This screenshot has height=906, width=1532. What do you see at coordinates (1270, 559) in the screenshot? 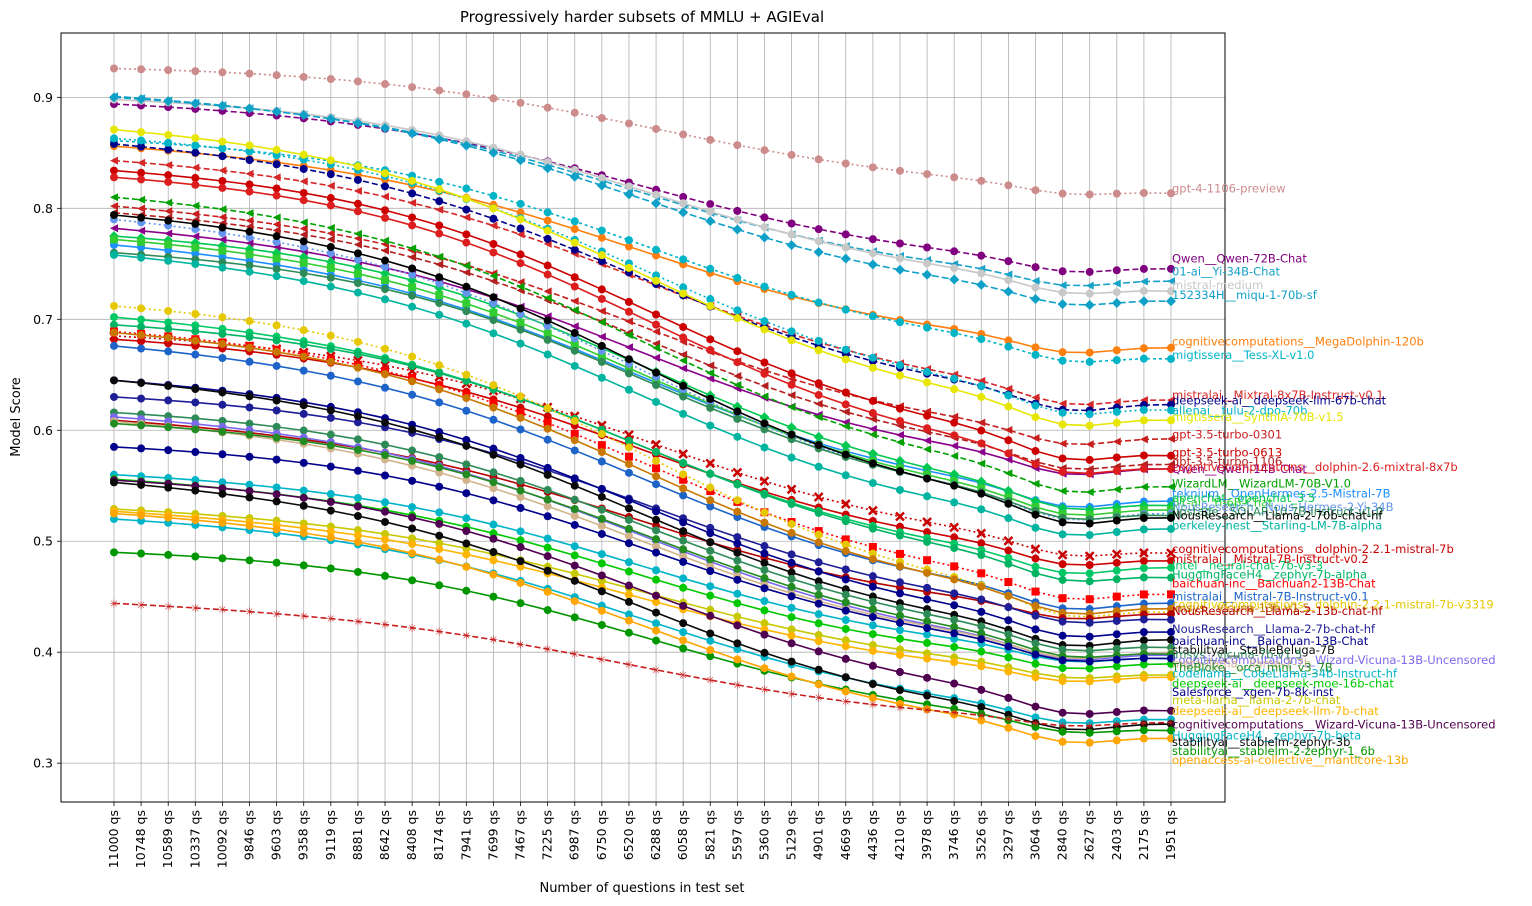
I see `series-end-label: mistralai__Mistral-7B-Instruct-v0.2` at bounding box center [1270, 559].